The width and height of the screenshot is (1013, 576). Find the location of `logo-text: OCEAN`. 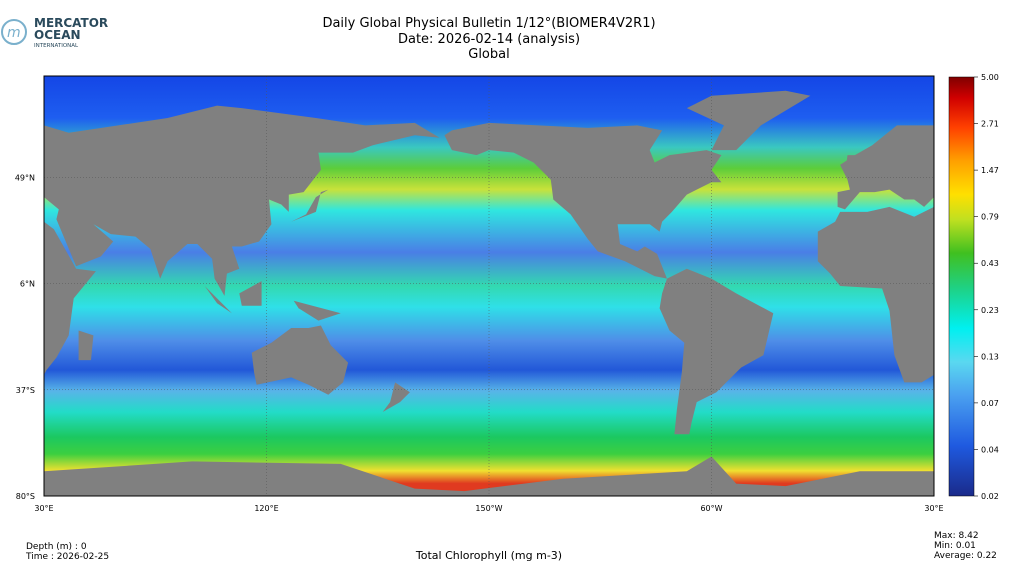

logo-text: OCEAN is located at coordinates (57, 35).